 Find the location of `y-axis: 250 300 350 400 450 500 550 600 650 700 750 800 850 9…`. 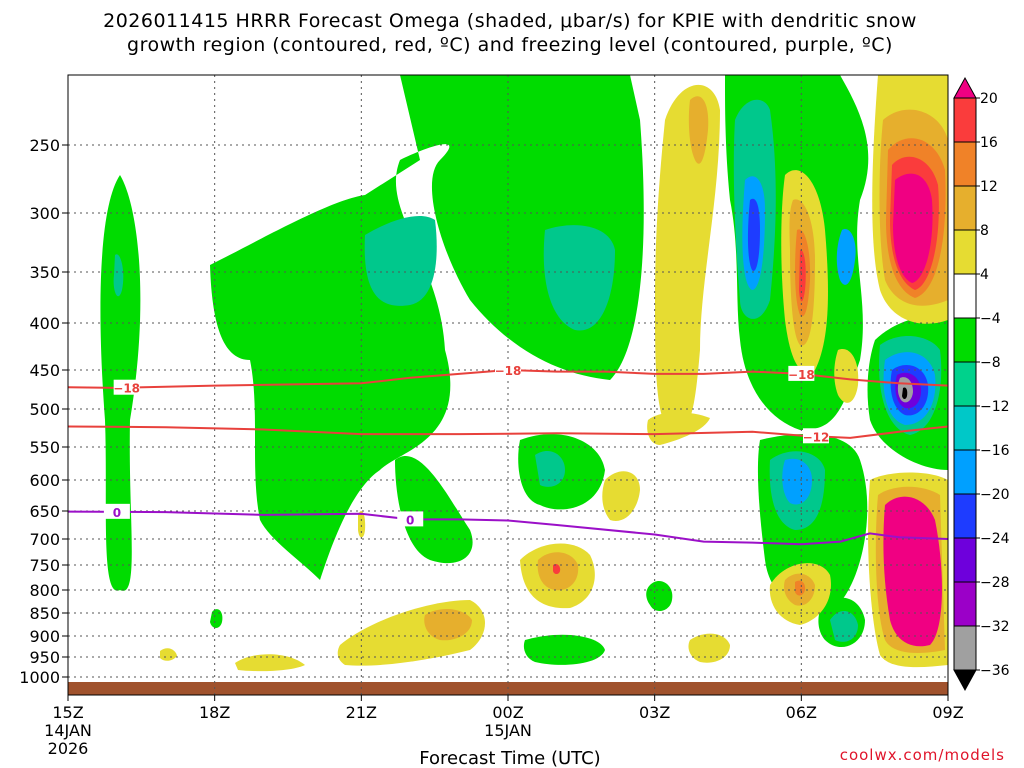

y-axis: 250 300 350 400 450 500 550 600 650 700 750 800 850 9… is located at coordinates (43, 411).